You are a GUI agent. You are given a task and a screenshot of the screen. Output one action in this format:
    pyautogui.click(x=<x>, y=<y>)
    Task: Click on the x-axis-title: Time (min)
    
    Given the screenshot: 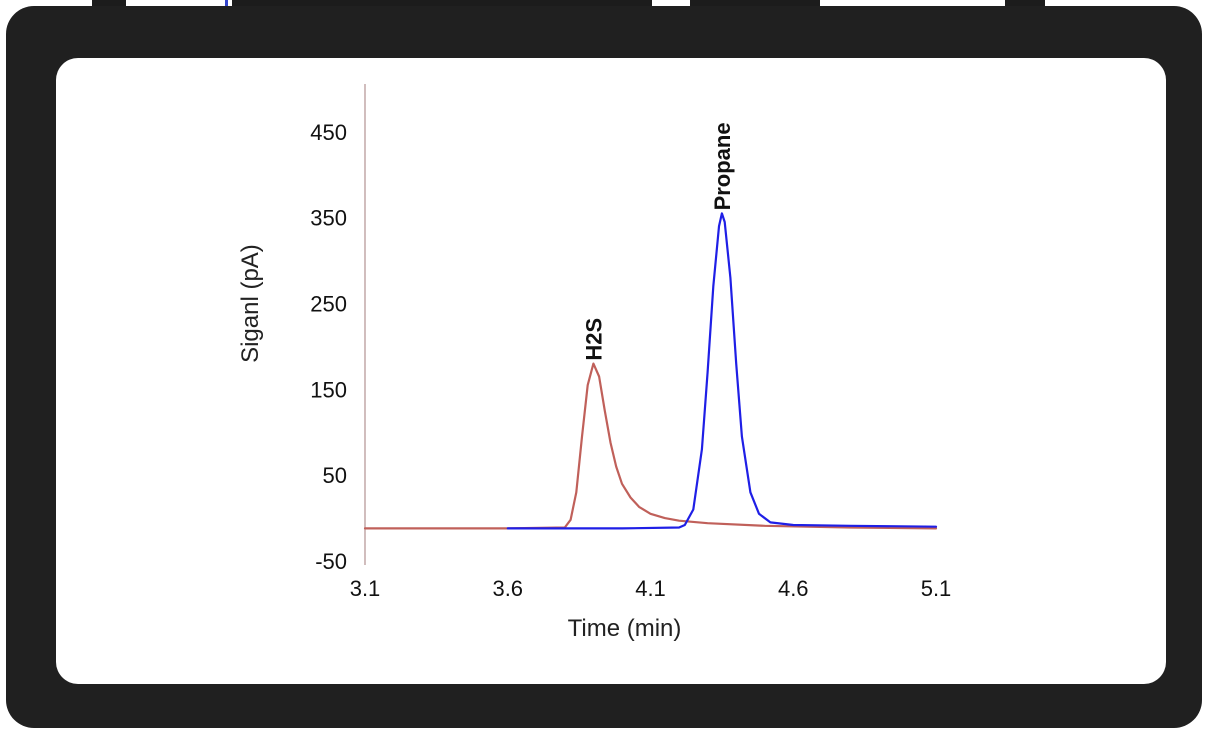 What is the action you would take?
    pyautogui.click(x=625, y=628)
    